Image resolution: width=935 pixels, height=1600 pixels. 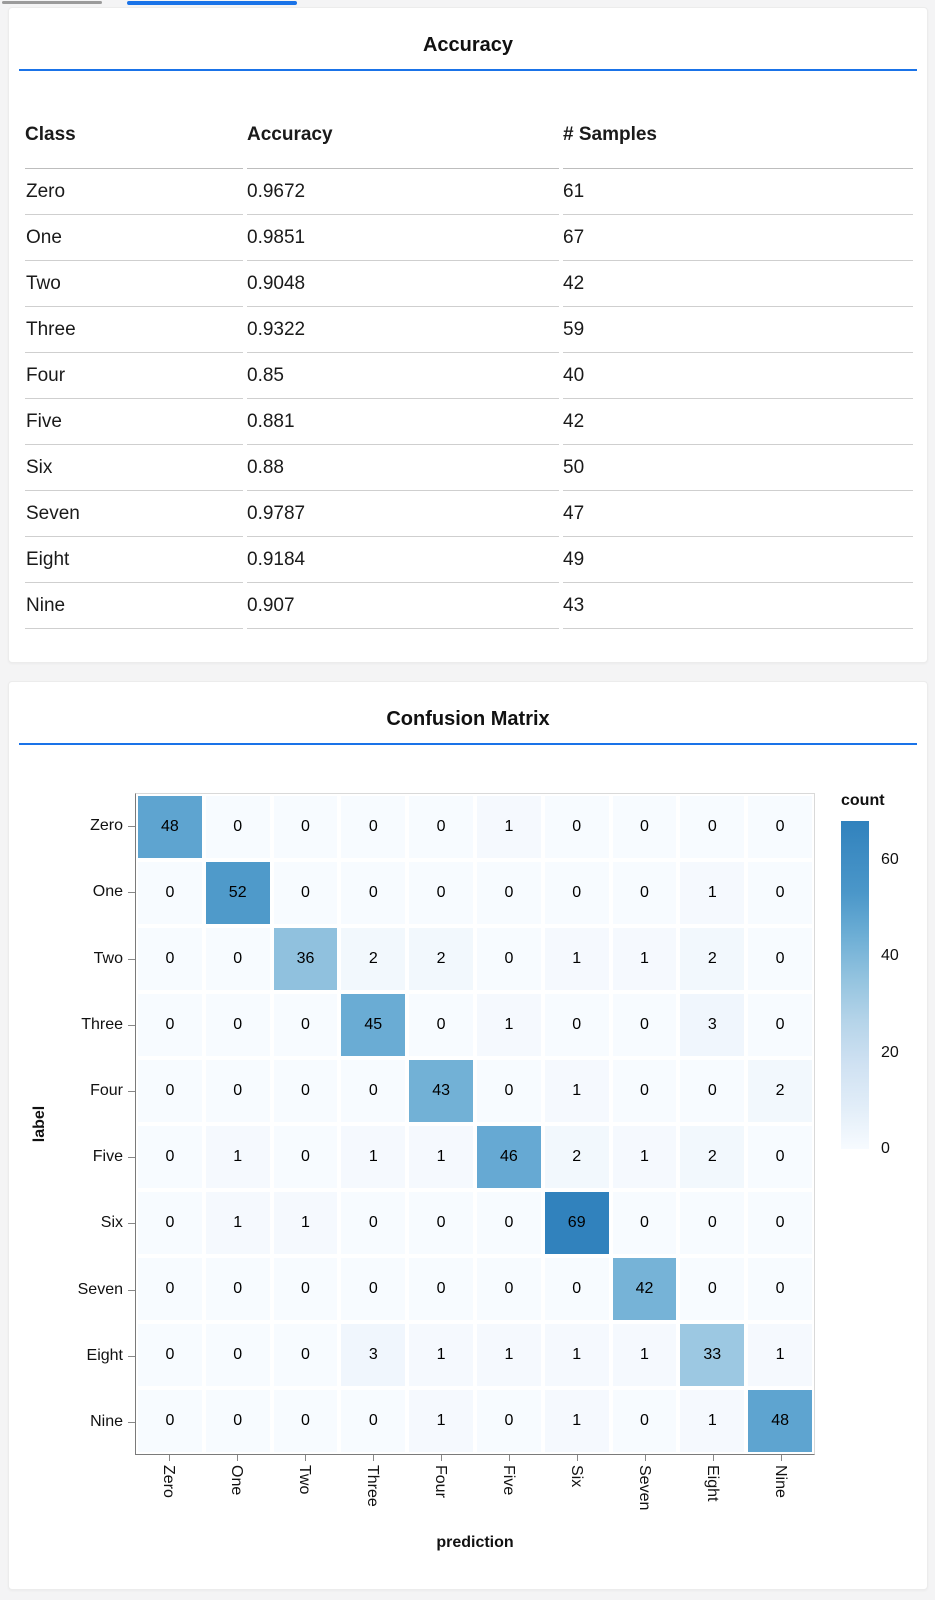 What do you see at coordinates (168, 1481) in the screenshot?
I see `x-axis-label: Zero` at bounding box center [168, 1481].